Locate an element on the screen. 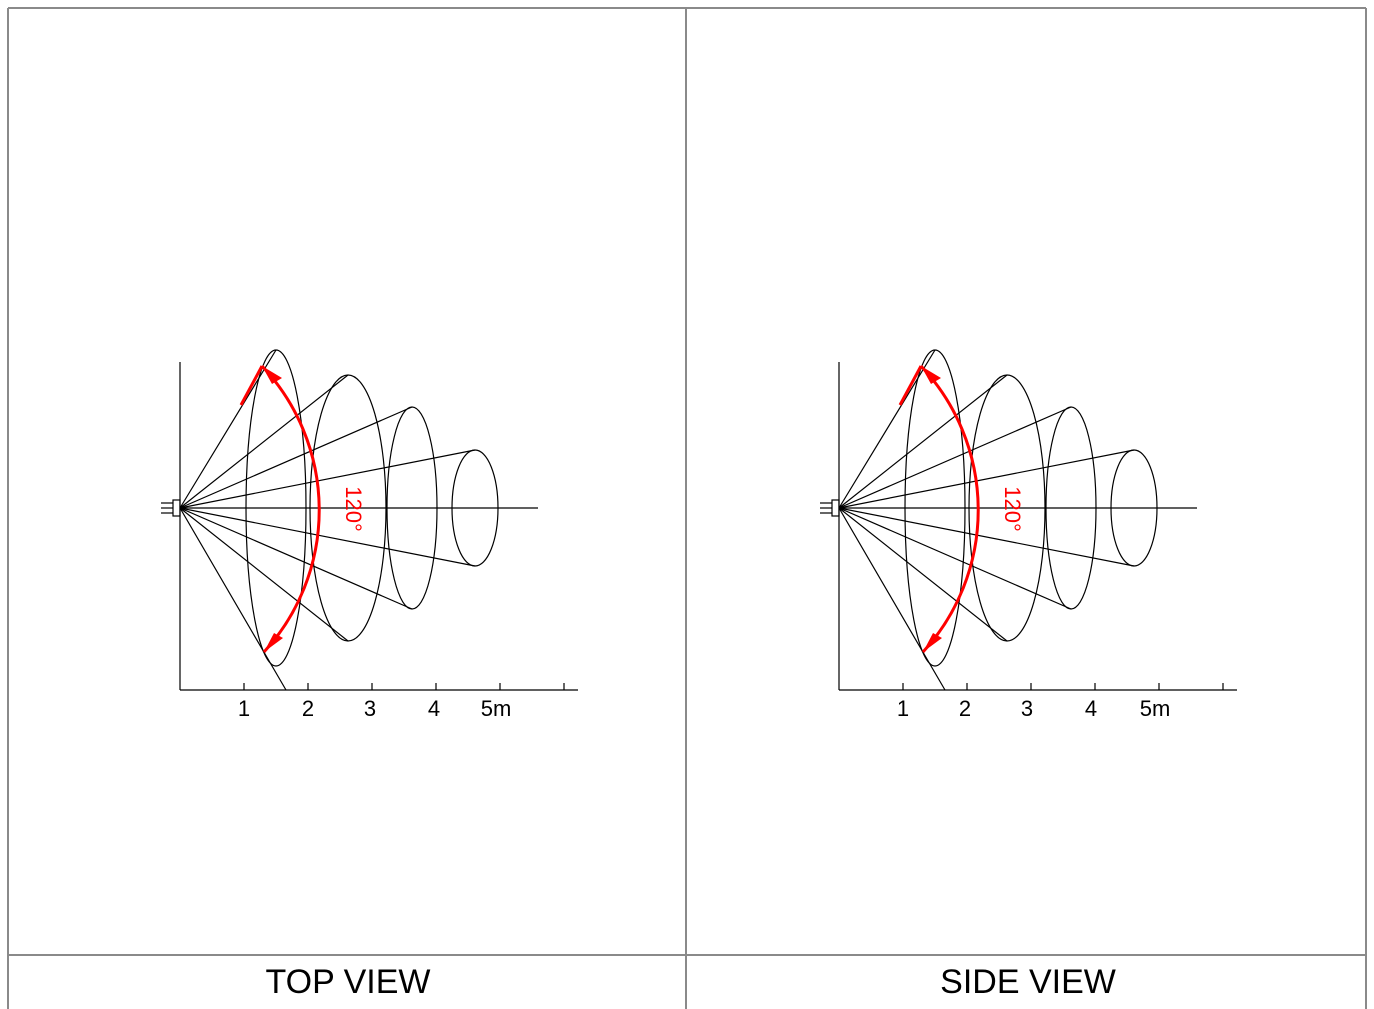 The width and height of the screenshot is (1374, 1009). side-view-caption: SIDE VIEW is located at coordinates (1028, 981).